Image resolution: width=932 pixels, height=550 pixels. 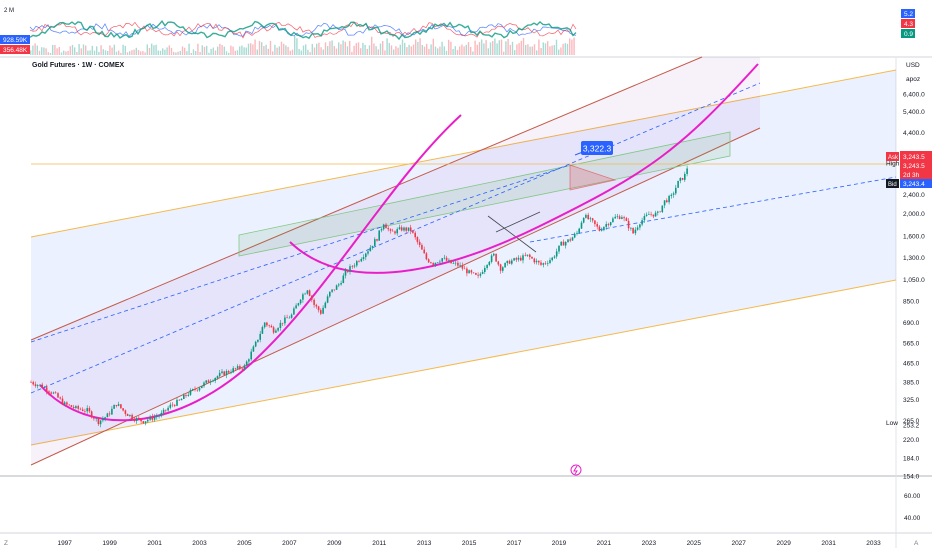 I want to click on axis-right-marker: A, so click(x=916, y=543).